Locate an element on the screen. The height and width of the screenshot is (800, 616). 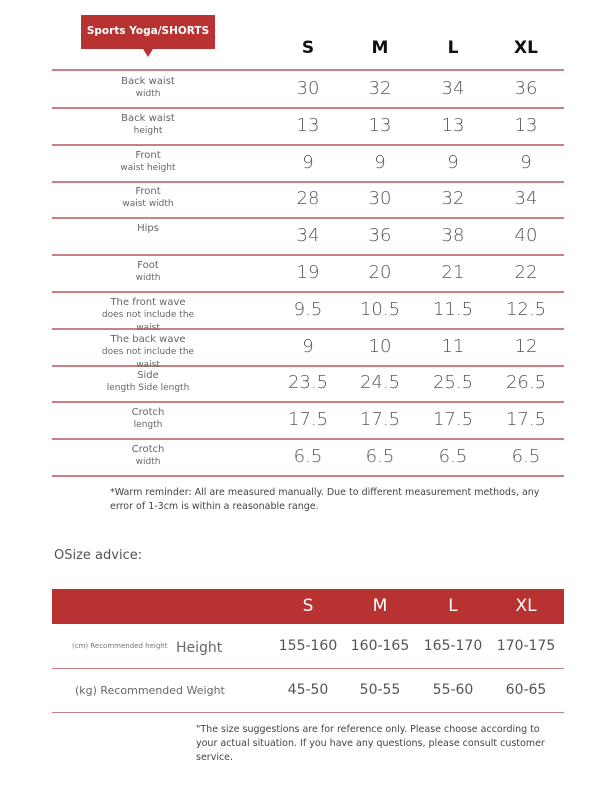
advice-size-S: S is located at coordinates (308, 606).